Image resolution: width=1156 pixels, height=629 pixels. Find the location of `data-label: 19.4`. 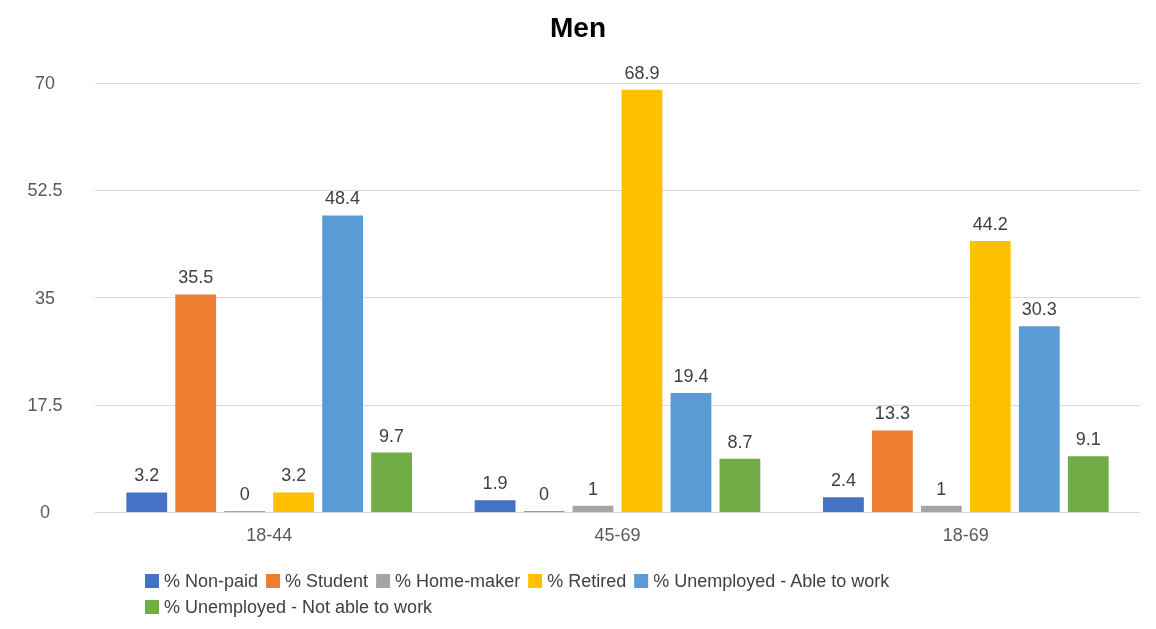

data-label: 19.4 is located at coordinates (691, 376).